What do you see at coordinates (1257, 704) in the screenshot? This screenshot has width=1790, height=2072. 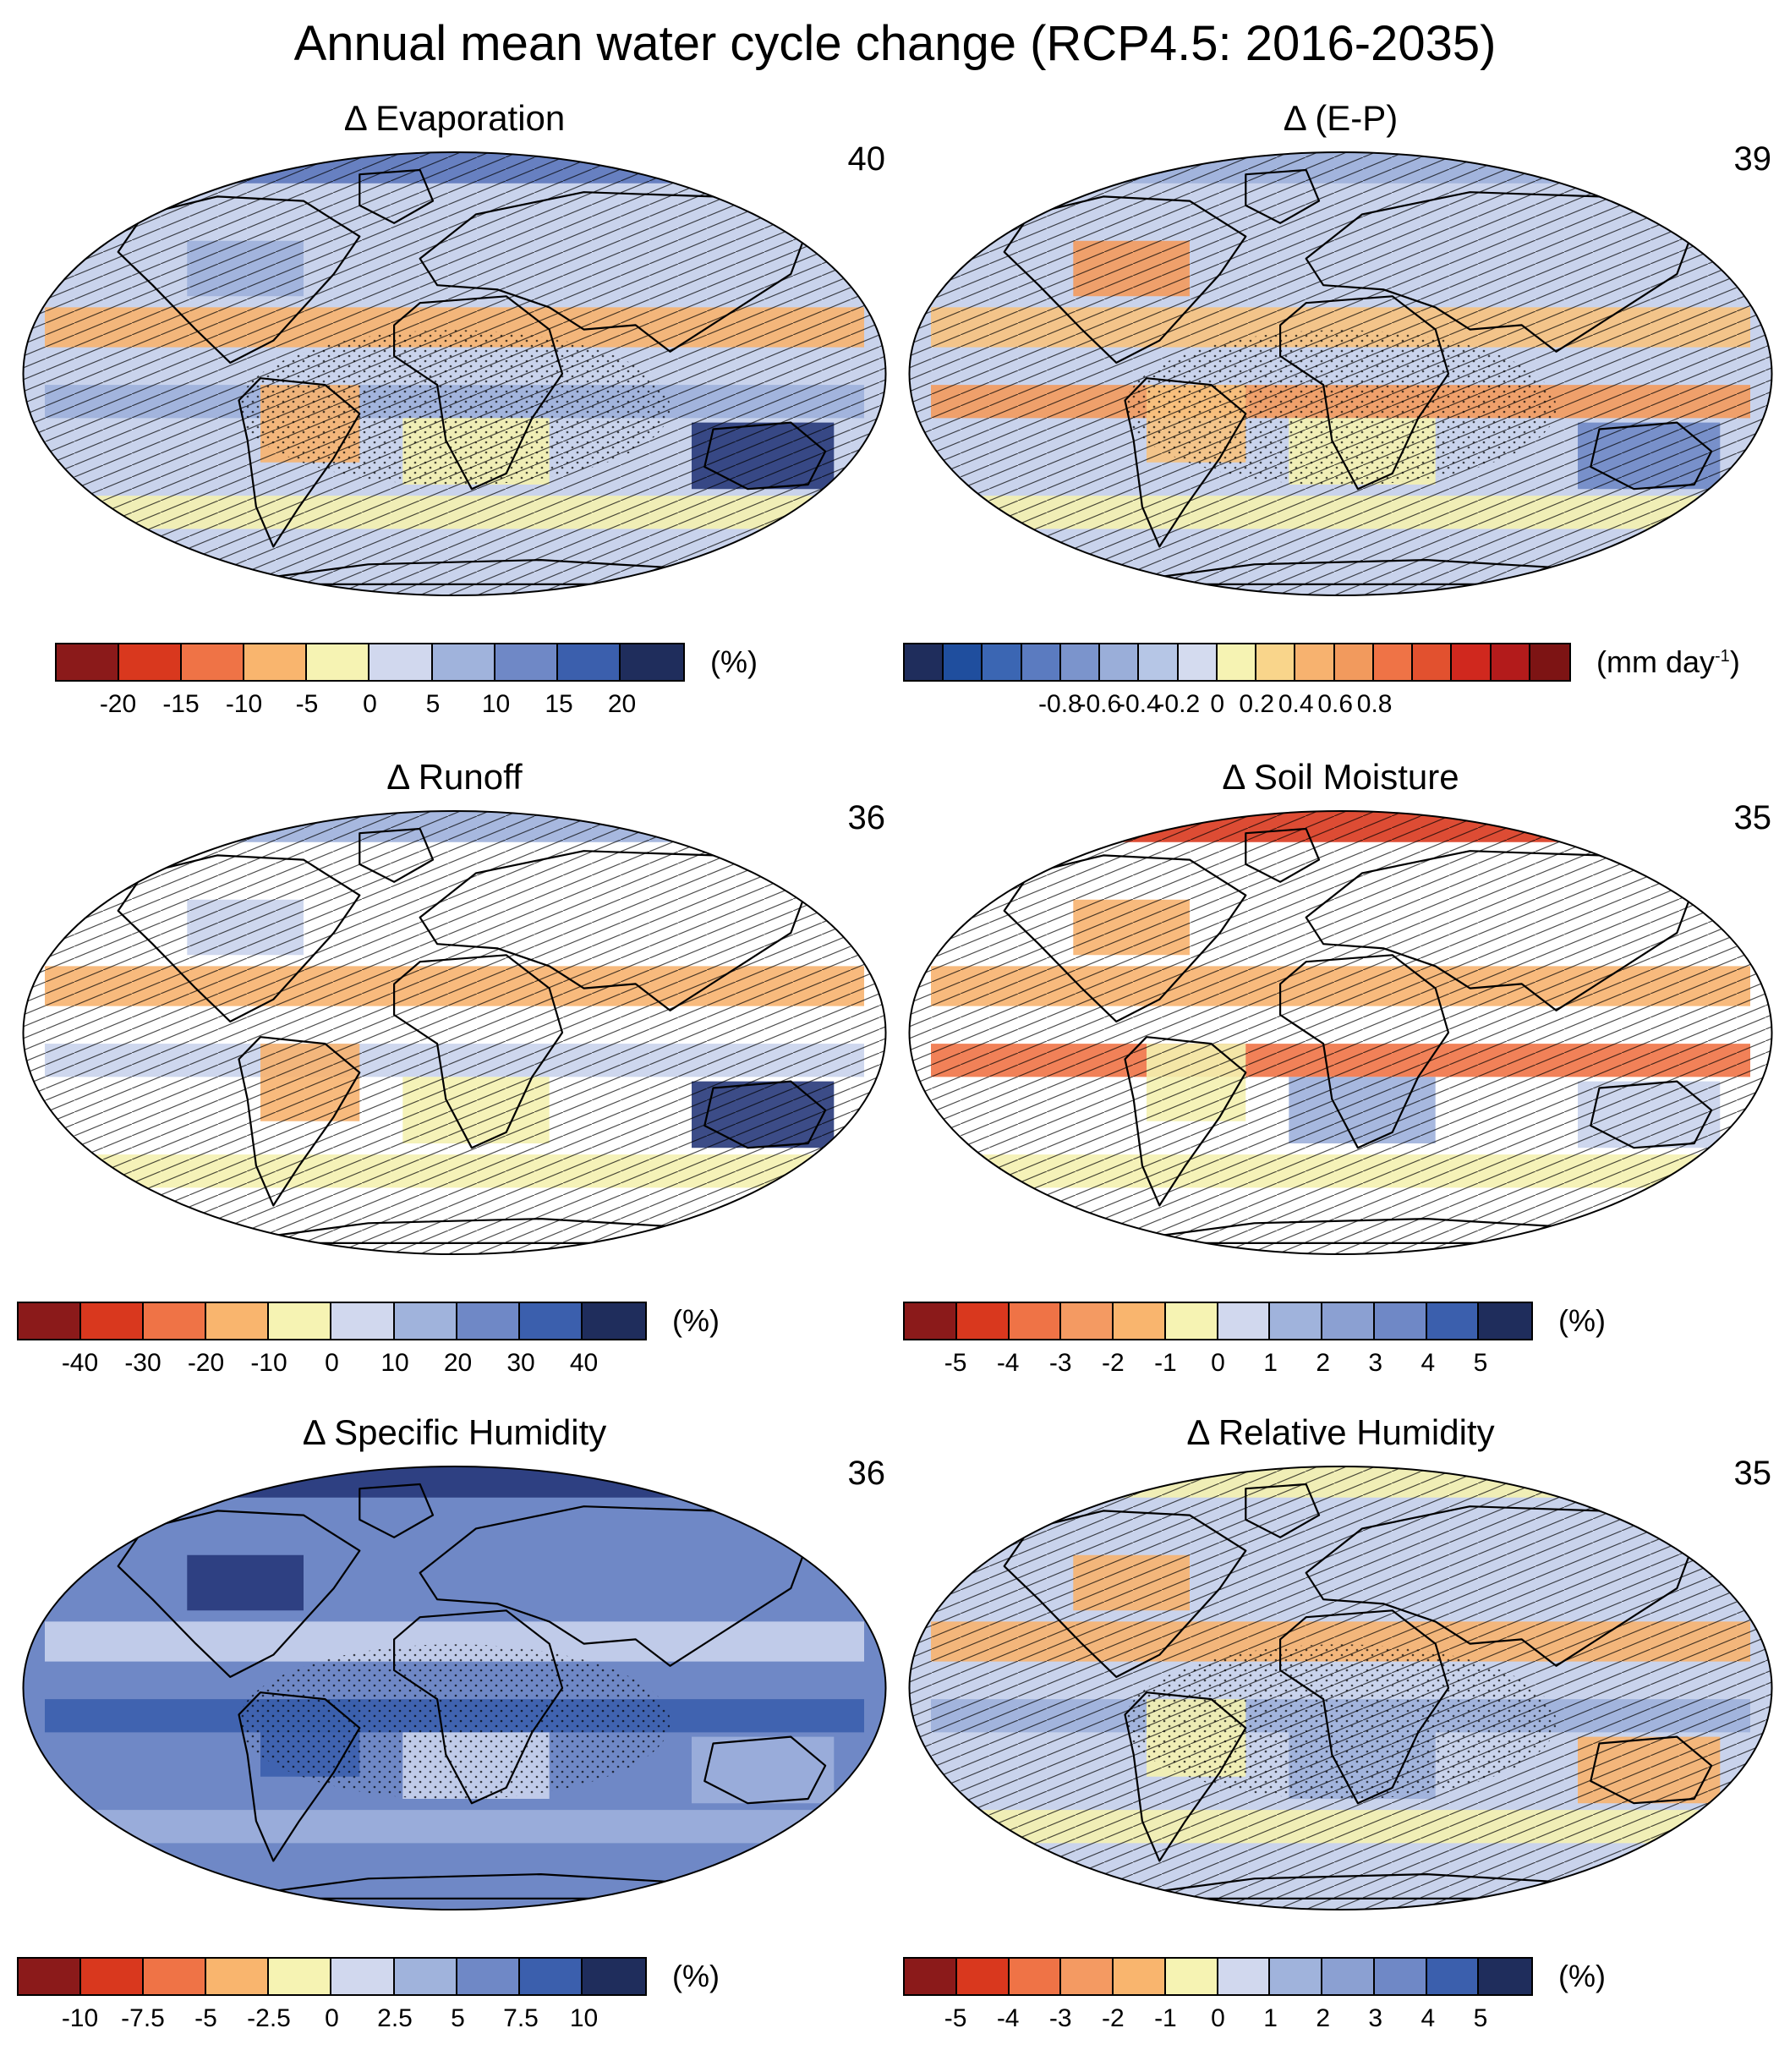 I see `colorbar-tick-label: 0.2` at bounding box center [1257, 704].